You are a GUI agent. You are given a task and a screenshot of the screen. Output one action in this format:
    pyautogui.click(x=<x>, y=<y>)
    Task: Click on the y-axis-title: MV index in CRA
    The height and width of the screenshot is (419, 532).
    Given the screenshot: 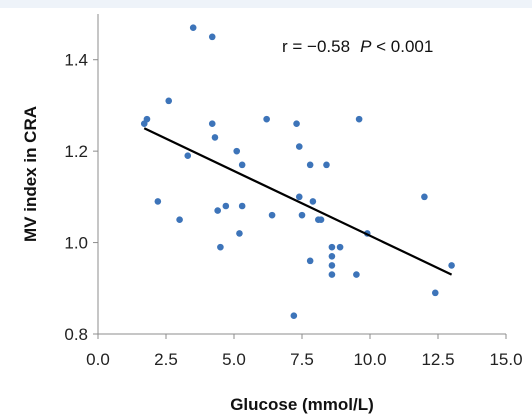 What is the action you would take?
    pyautogui.click(x=30, y=174)
    